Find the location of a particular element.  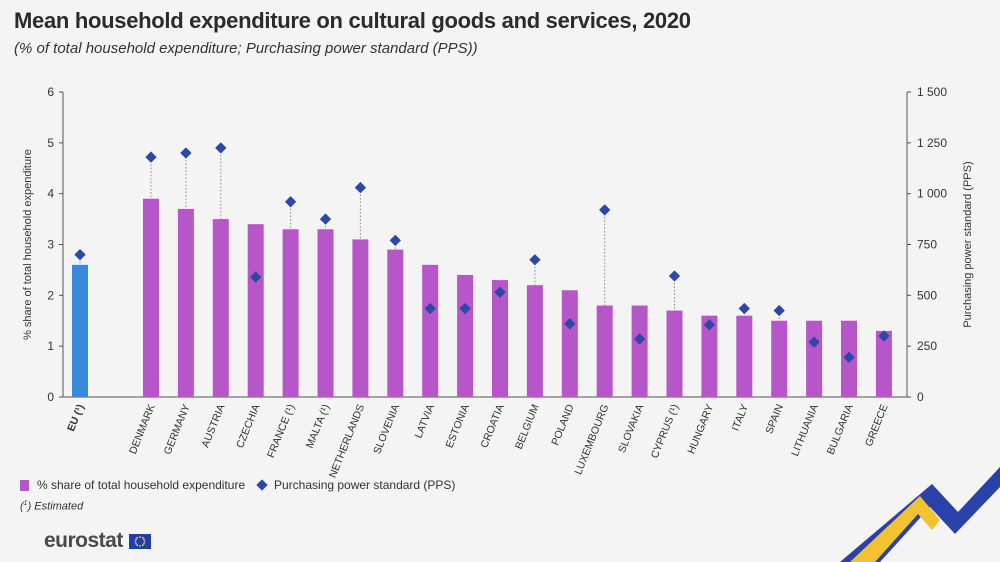

x-tick-label: HUNGARY is located at coordinates (700, 429).